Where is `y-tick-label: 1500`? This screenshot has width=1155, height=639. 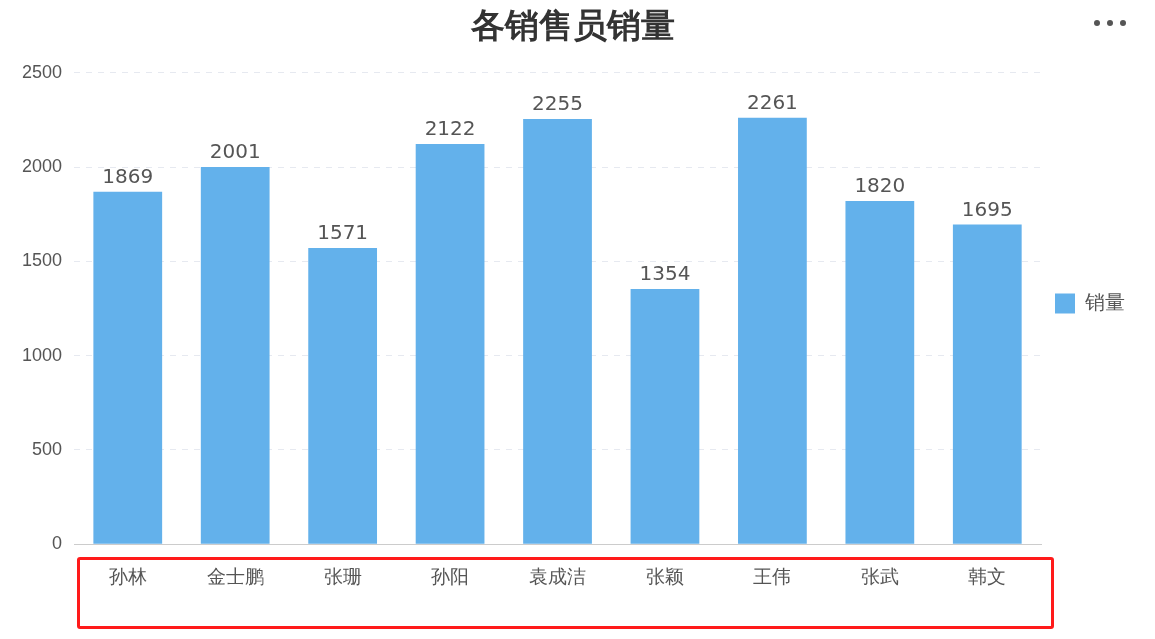 y-tick-label: 1500 is located at coordinates (42, 260).